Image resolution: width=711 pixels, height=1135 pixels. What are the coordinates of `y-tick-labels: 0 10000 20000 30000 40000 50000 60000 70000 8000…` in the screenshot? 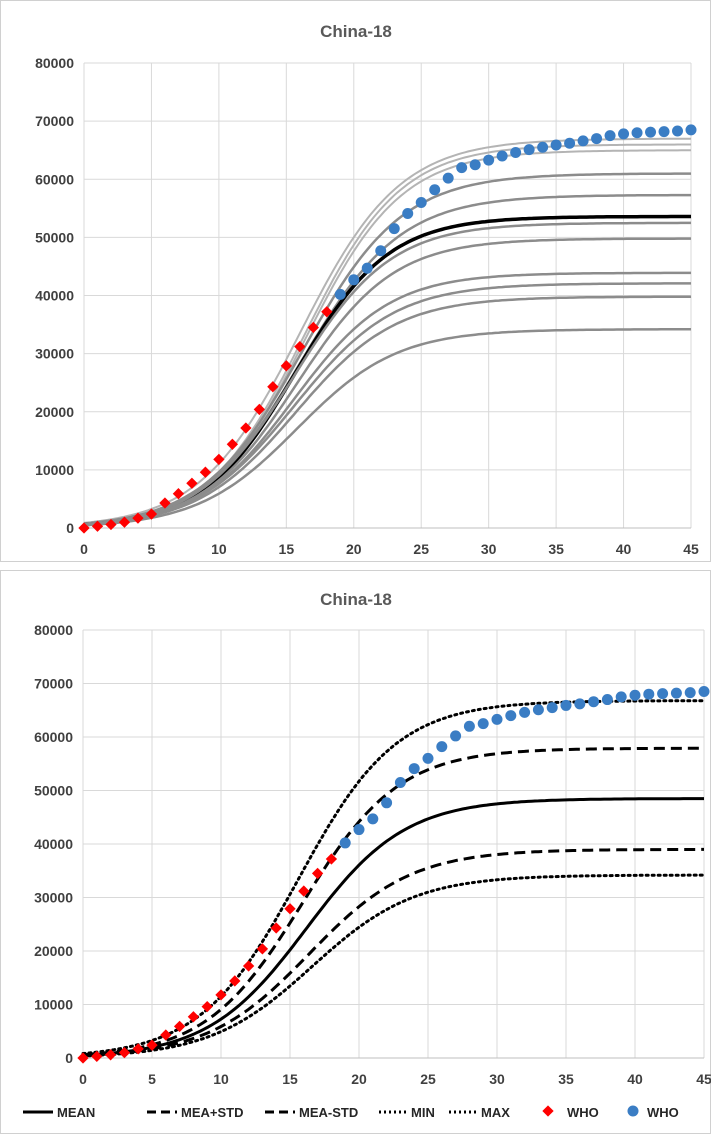 It's located at (54, 295).